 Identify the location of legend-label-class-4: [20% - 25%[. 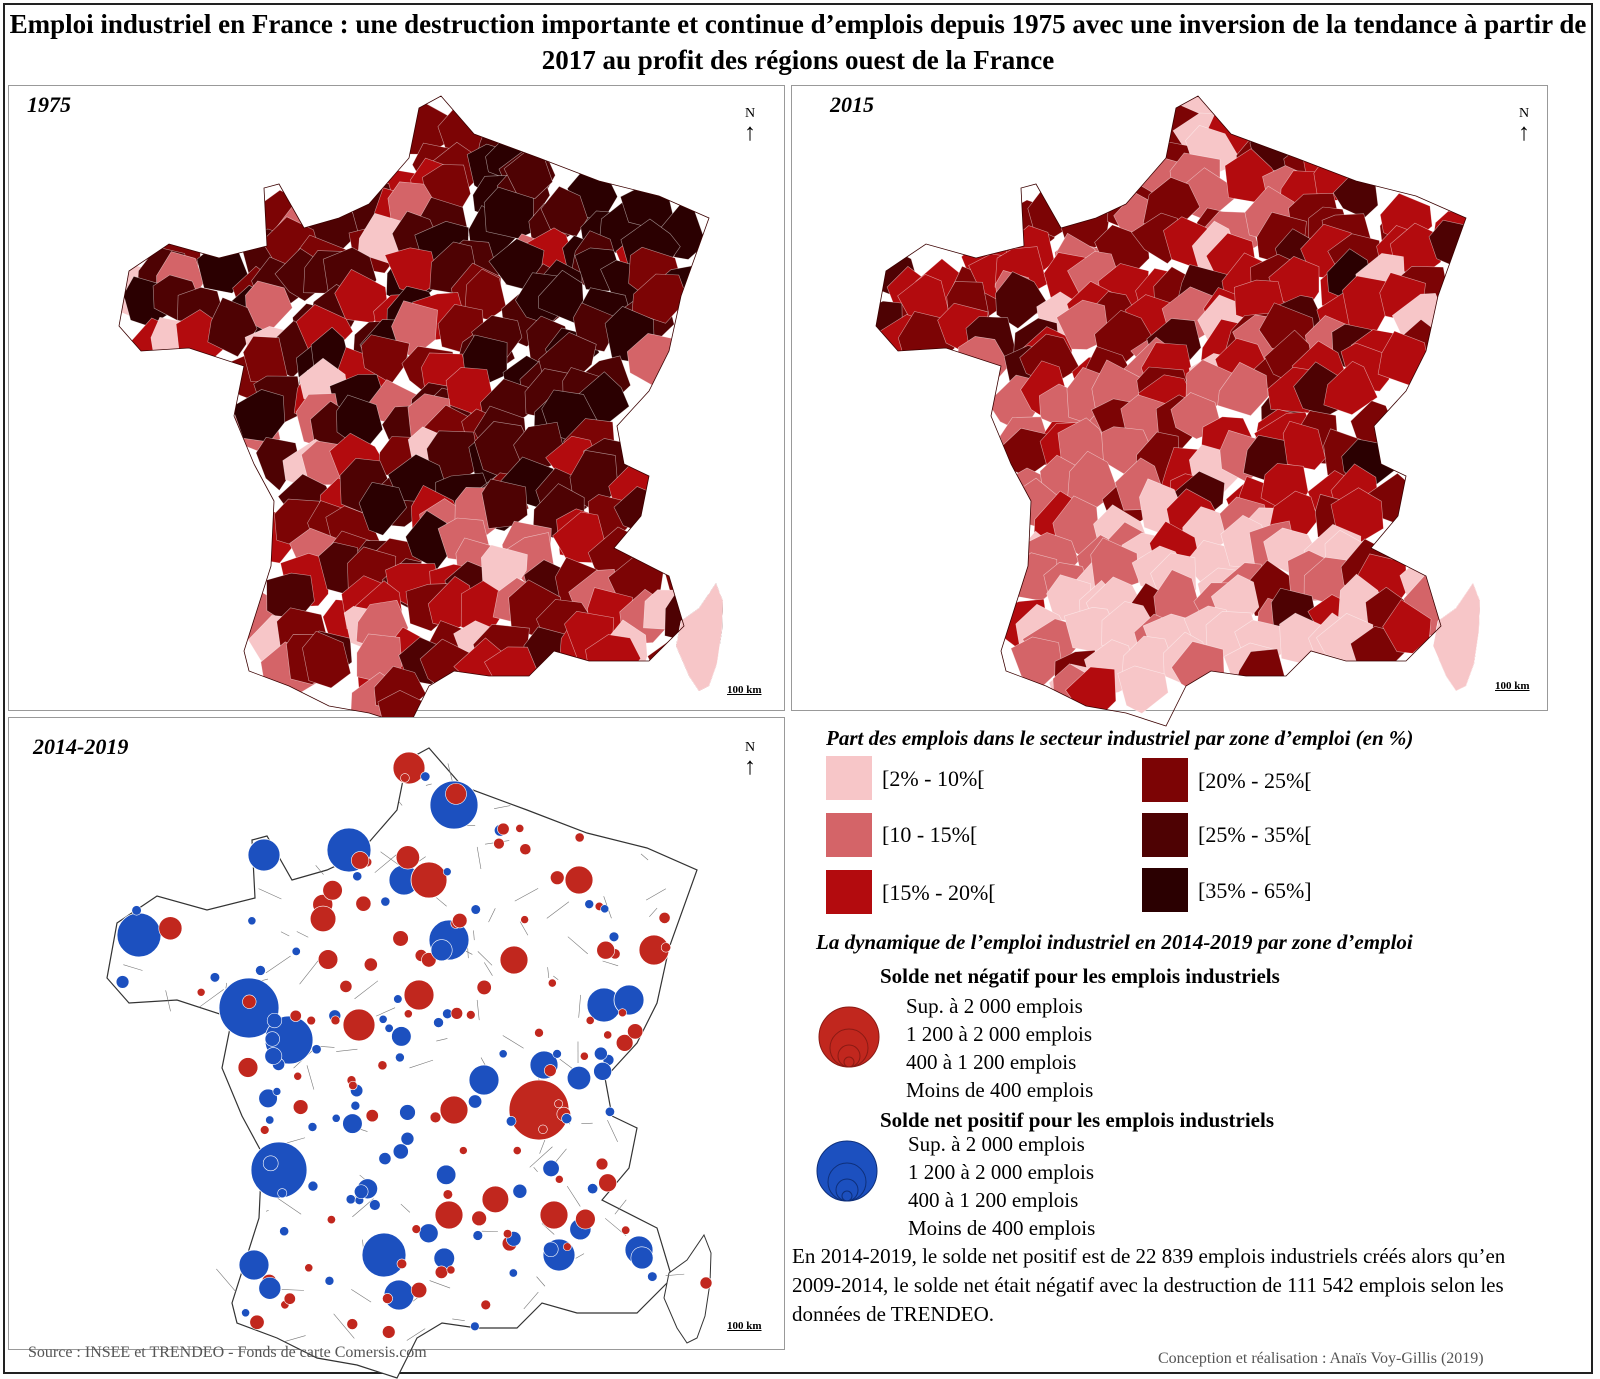
(1255, 780).